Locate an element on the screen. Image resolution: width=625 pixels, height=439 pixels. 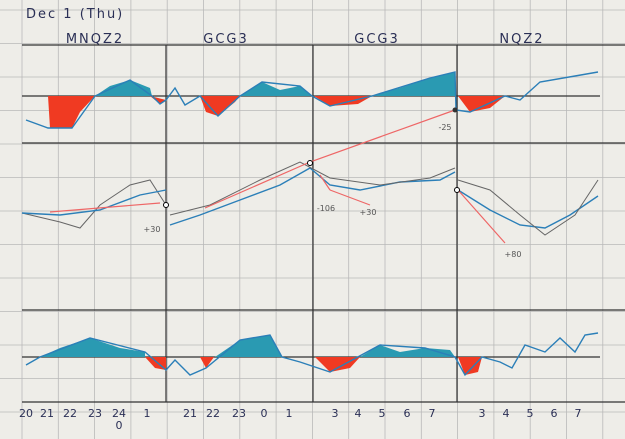
tick-label: 20 is located at coordinates (26, 413).